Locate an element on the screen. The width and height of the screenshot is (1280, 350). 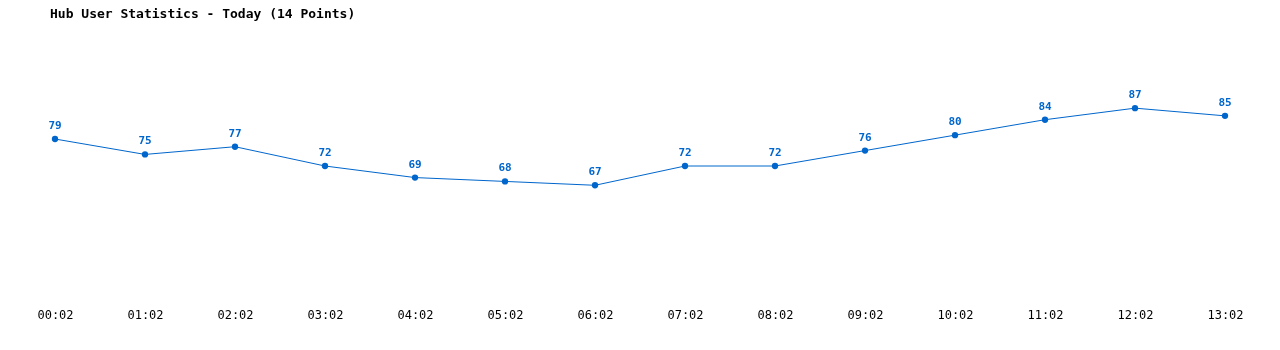
x-tick-label: 04:02 is located at coordinates (415, 314).